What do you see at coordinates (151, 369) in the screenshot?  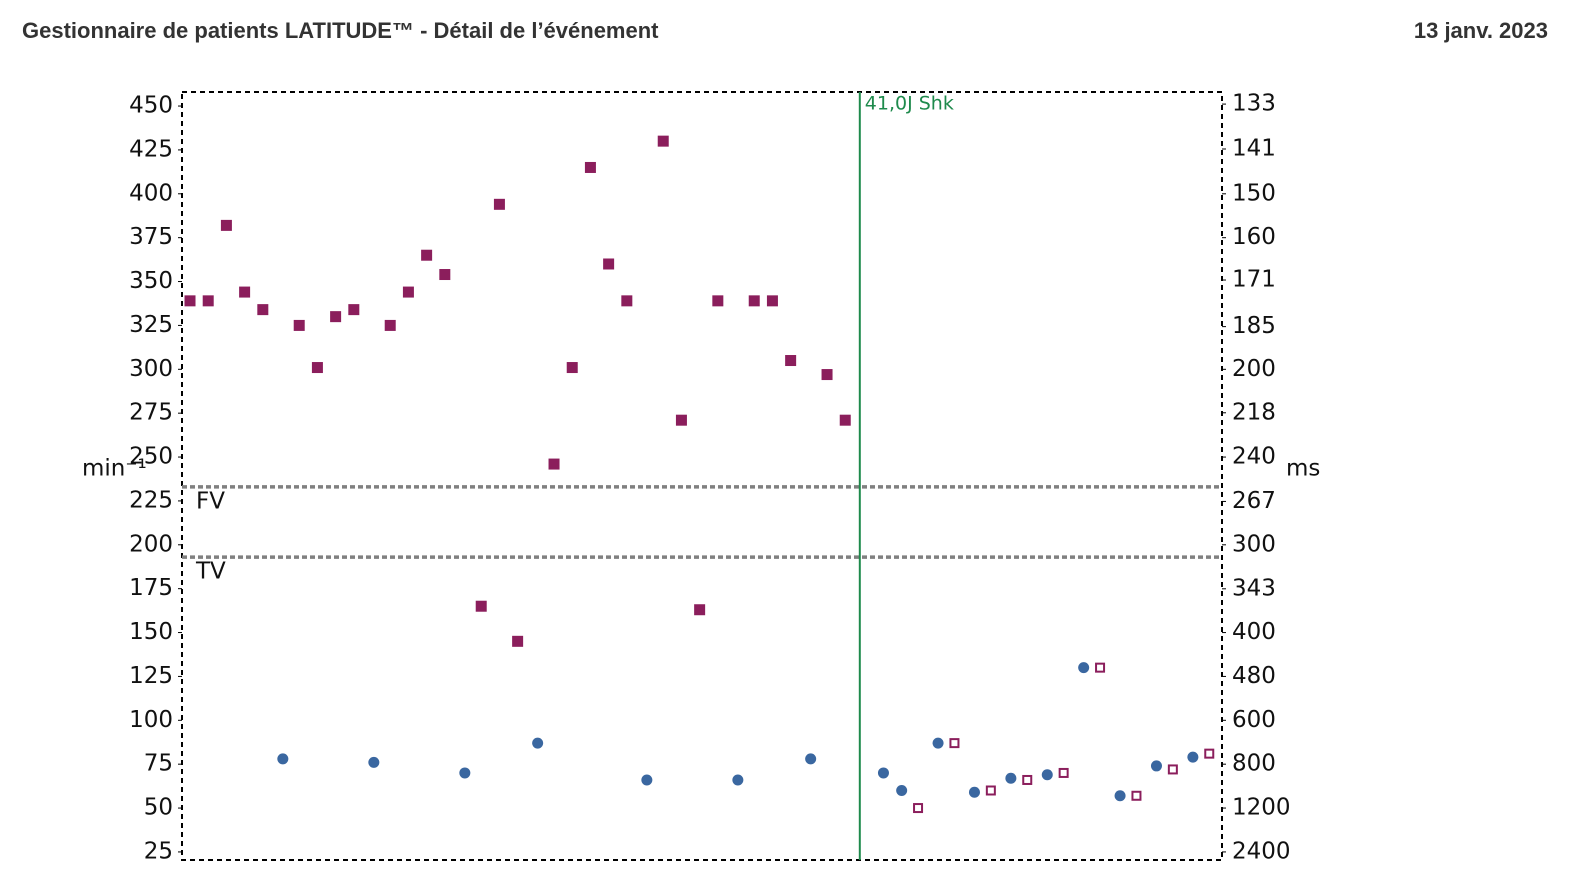 I see `y-tick-label: 300` at bounding box center [151, 369].